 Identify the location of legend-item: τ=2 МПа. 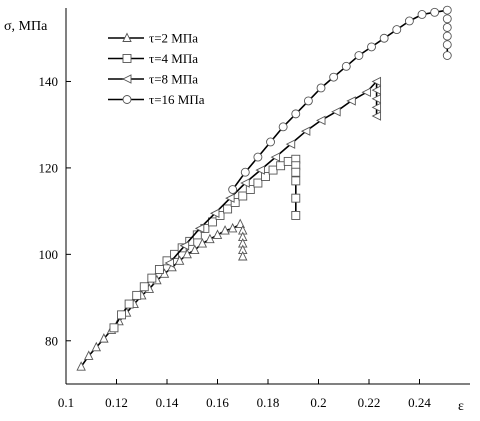
(153, 38).